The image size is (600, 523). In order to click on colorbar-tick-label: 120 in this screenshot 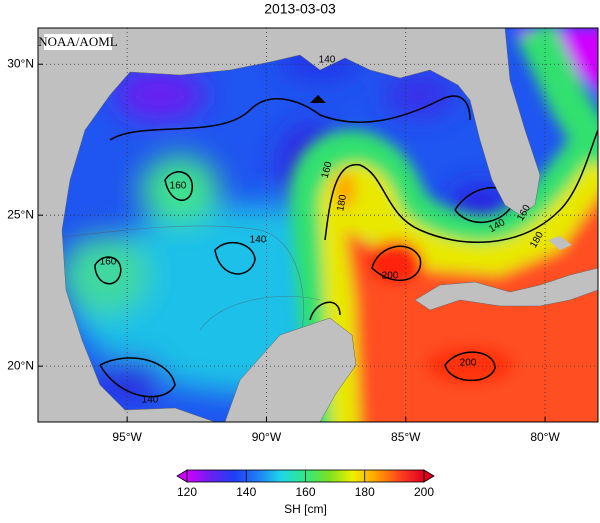, I will do `click(187, 492)`.